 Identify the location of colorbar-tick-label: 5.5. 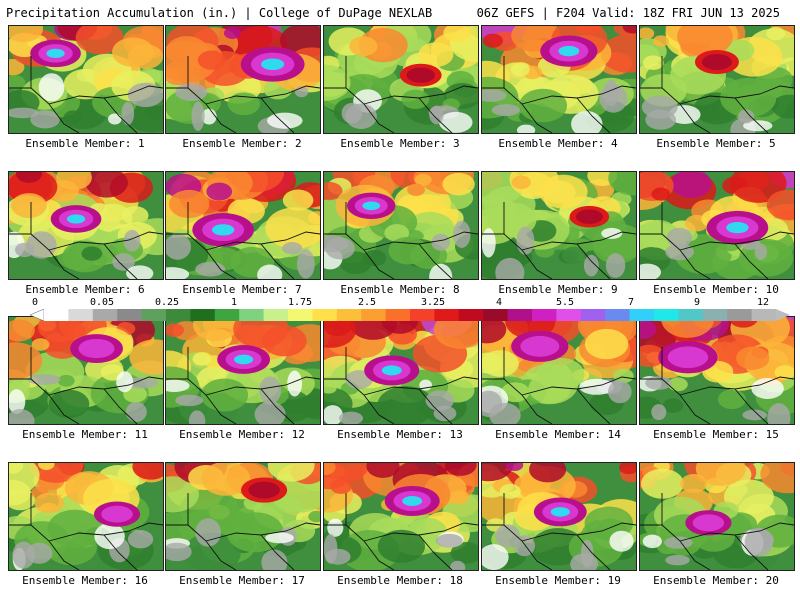
(565, 302).